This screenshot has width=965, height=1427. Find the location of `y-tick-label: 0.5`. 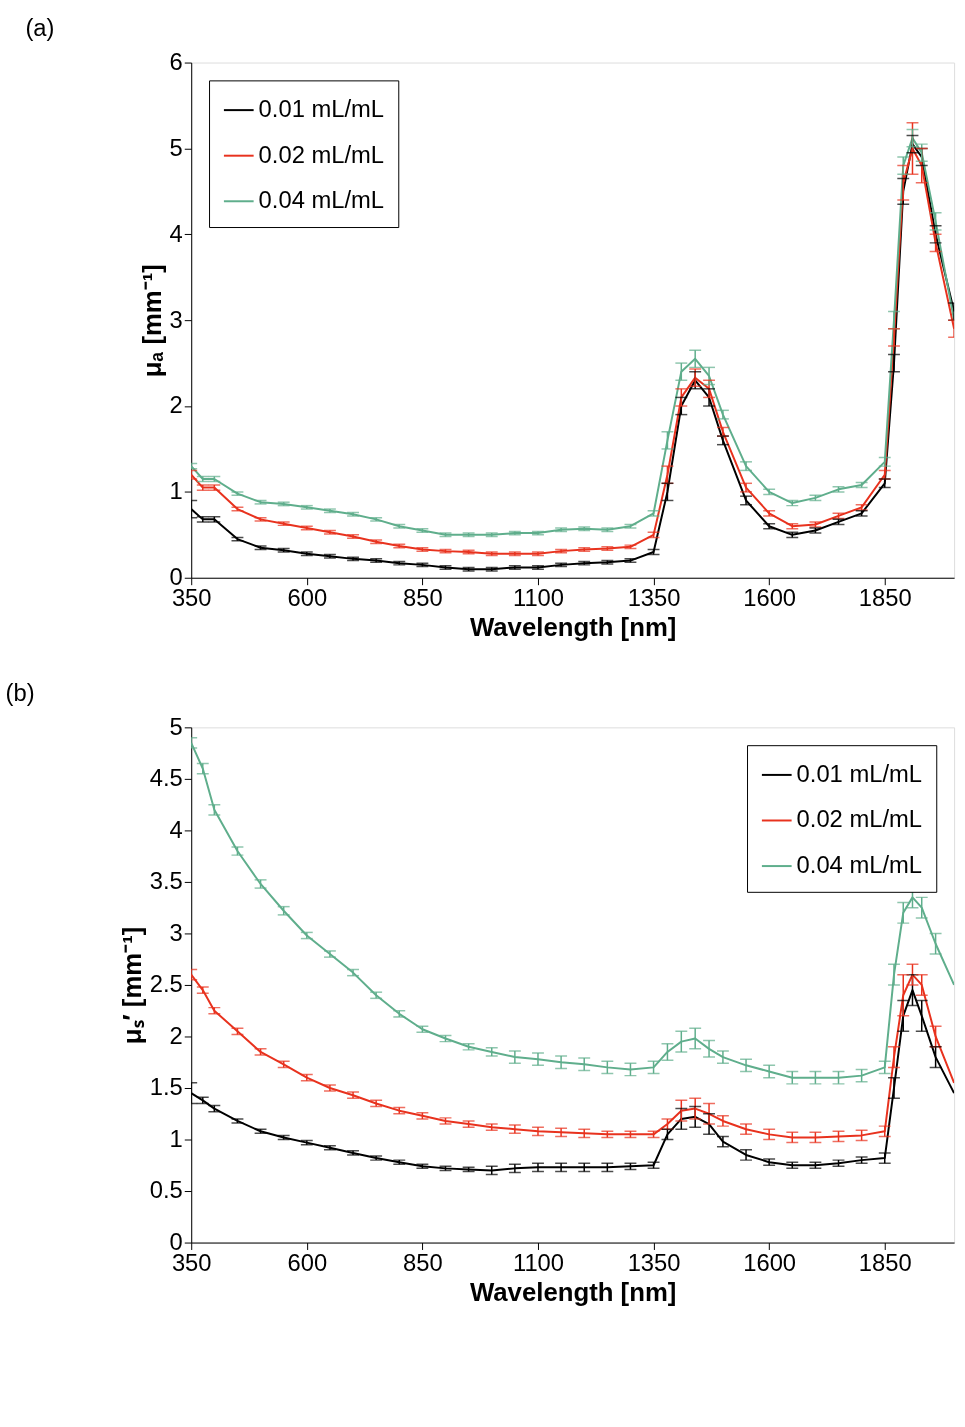

y-tick-label: 0.5 is located at coordinates (166, 1190).